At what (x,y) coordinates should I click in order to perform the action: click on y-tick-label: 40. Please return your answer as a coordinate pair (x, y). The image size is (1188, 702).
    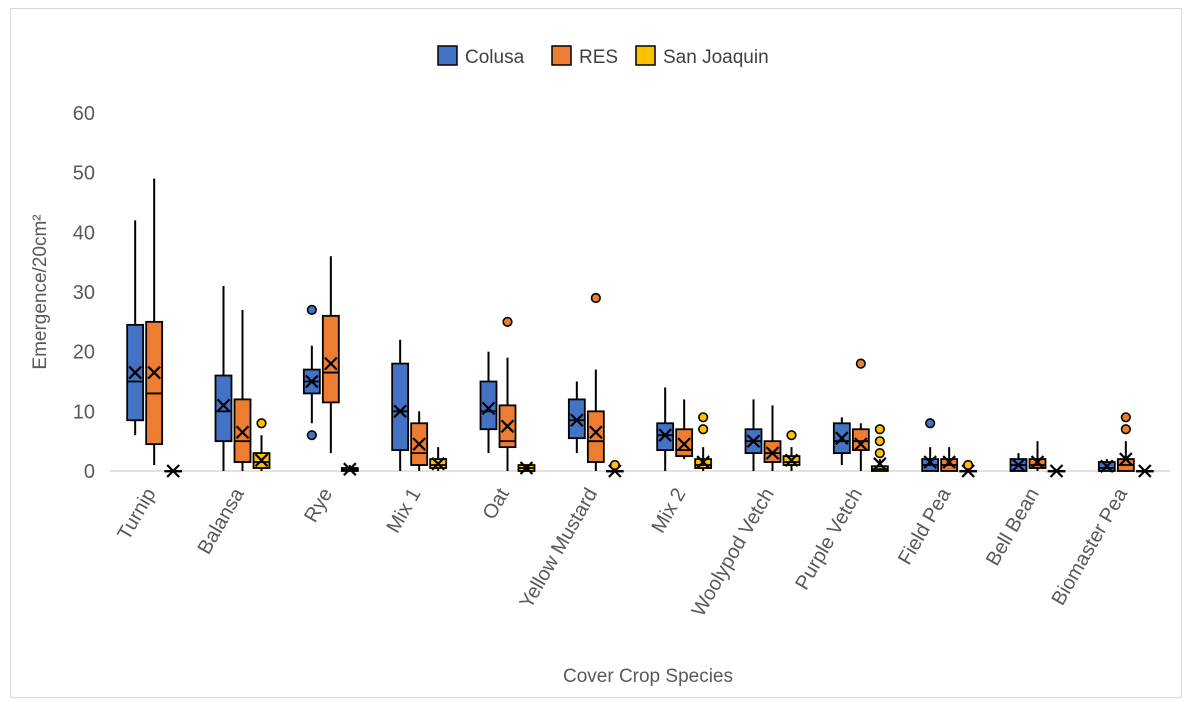
    Looking at the image, I should click on (84, 233).